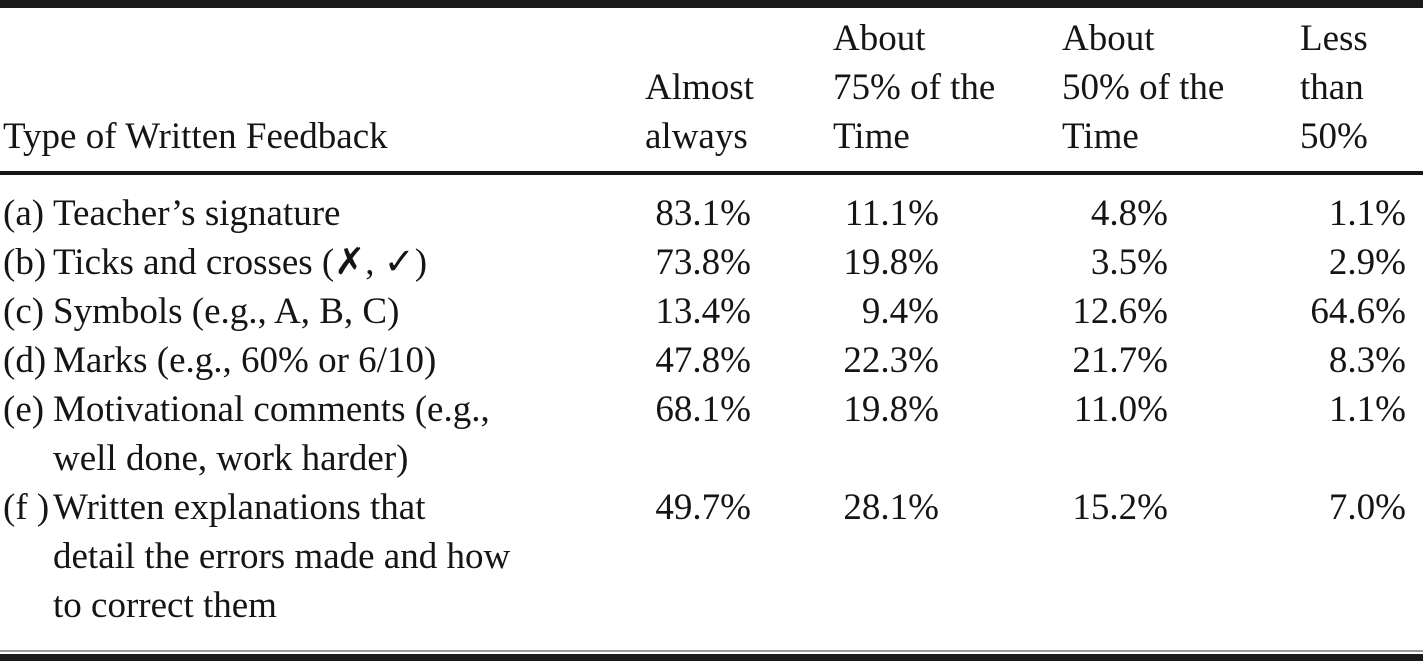 The width and height of the screenshot is (1423, 661). Describe the element at coordinates (24, 213) in the screenshot. I see `row-label: (a)` at that location.